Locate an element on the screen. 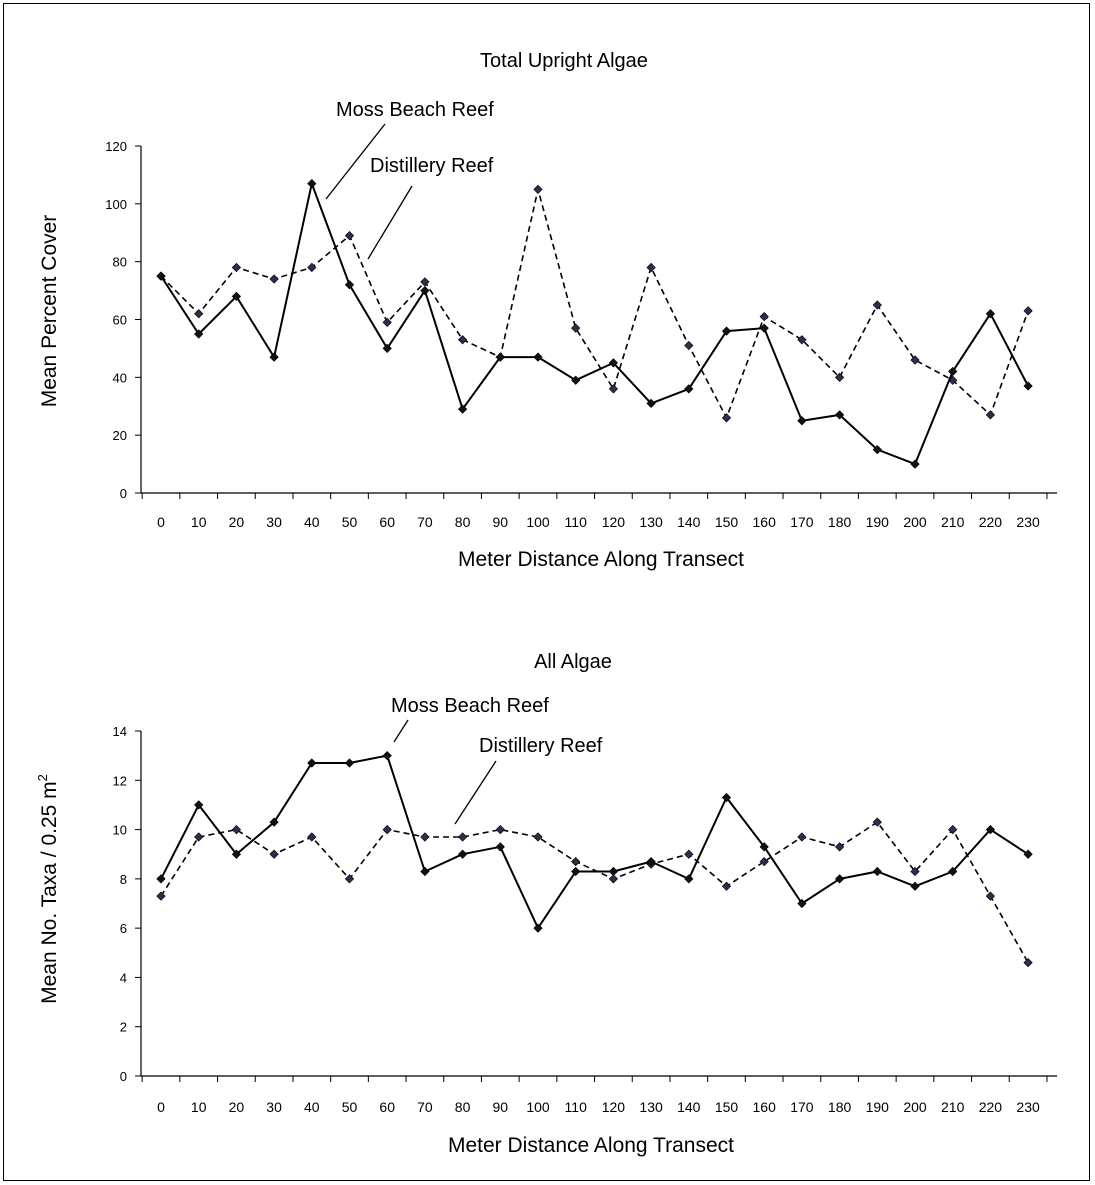  chart2-callout-line-moss is located at coordinates (401, 731).